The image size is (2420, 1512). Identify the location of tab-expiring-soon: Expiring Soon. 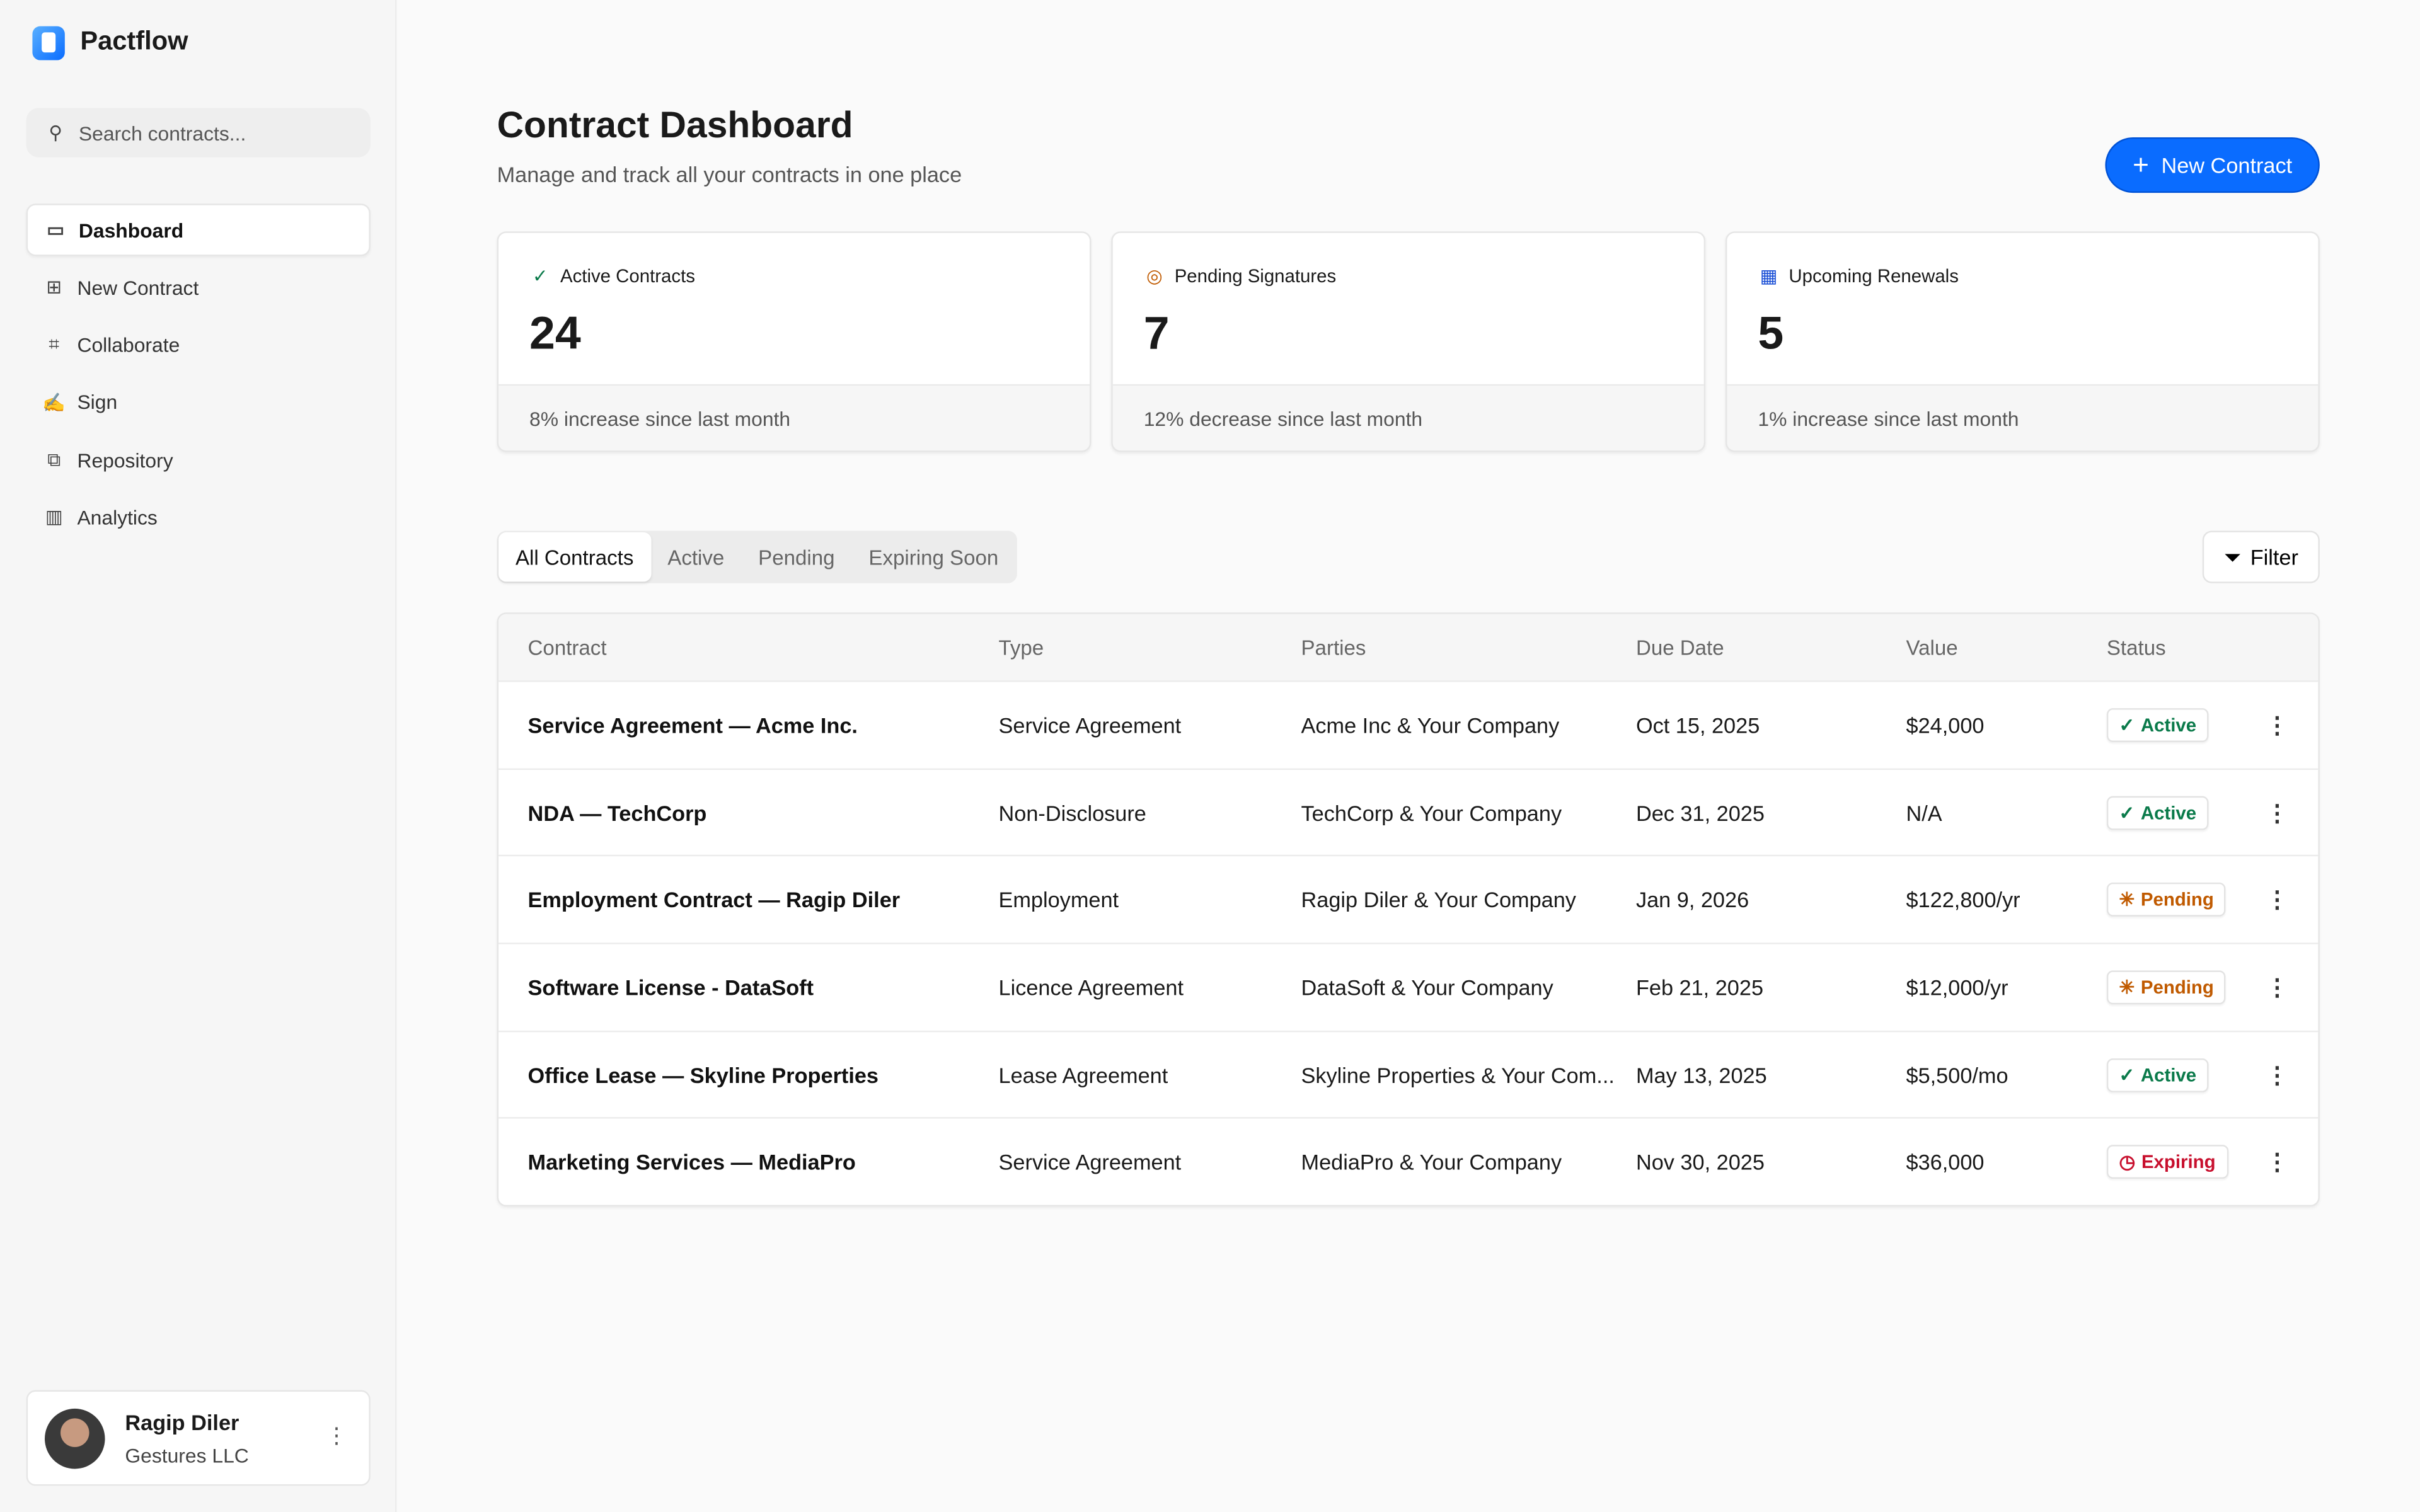
(934, 557).